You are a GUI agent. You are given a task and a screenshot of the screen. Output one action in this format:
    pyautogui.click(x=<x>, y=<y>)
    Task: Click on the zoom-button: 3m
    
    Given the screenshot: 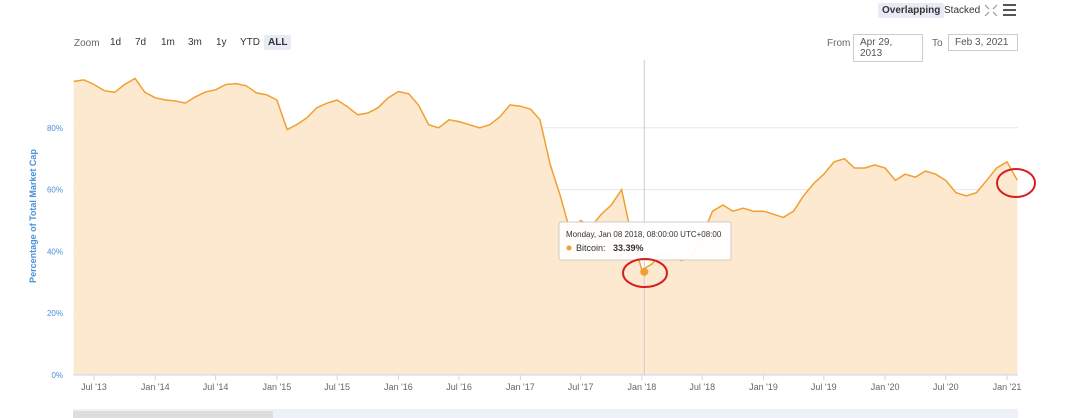 What is the action you would take?
    pyautogui.click(x=195, y=42)
    